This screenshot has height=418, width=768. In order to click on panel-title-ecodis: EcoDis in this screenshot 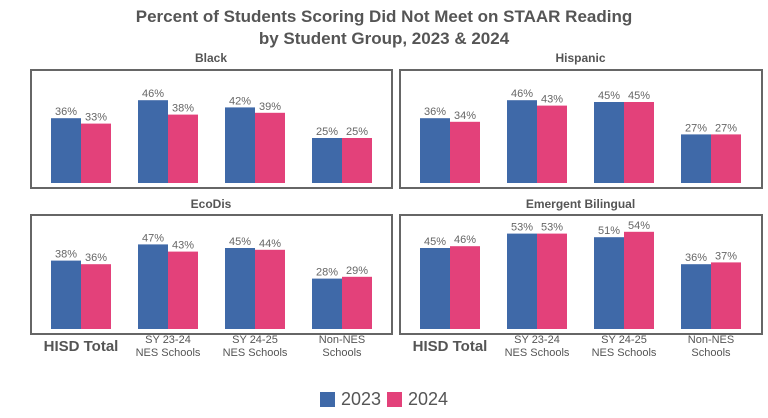, I will do `click(211, 204)`.